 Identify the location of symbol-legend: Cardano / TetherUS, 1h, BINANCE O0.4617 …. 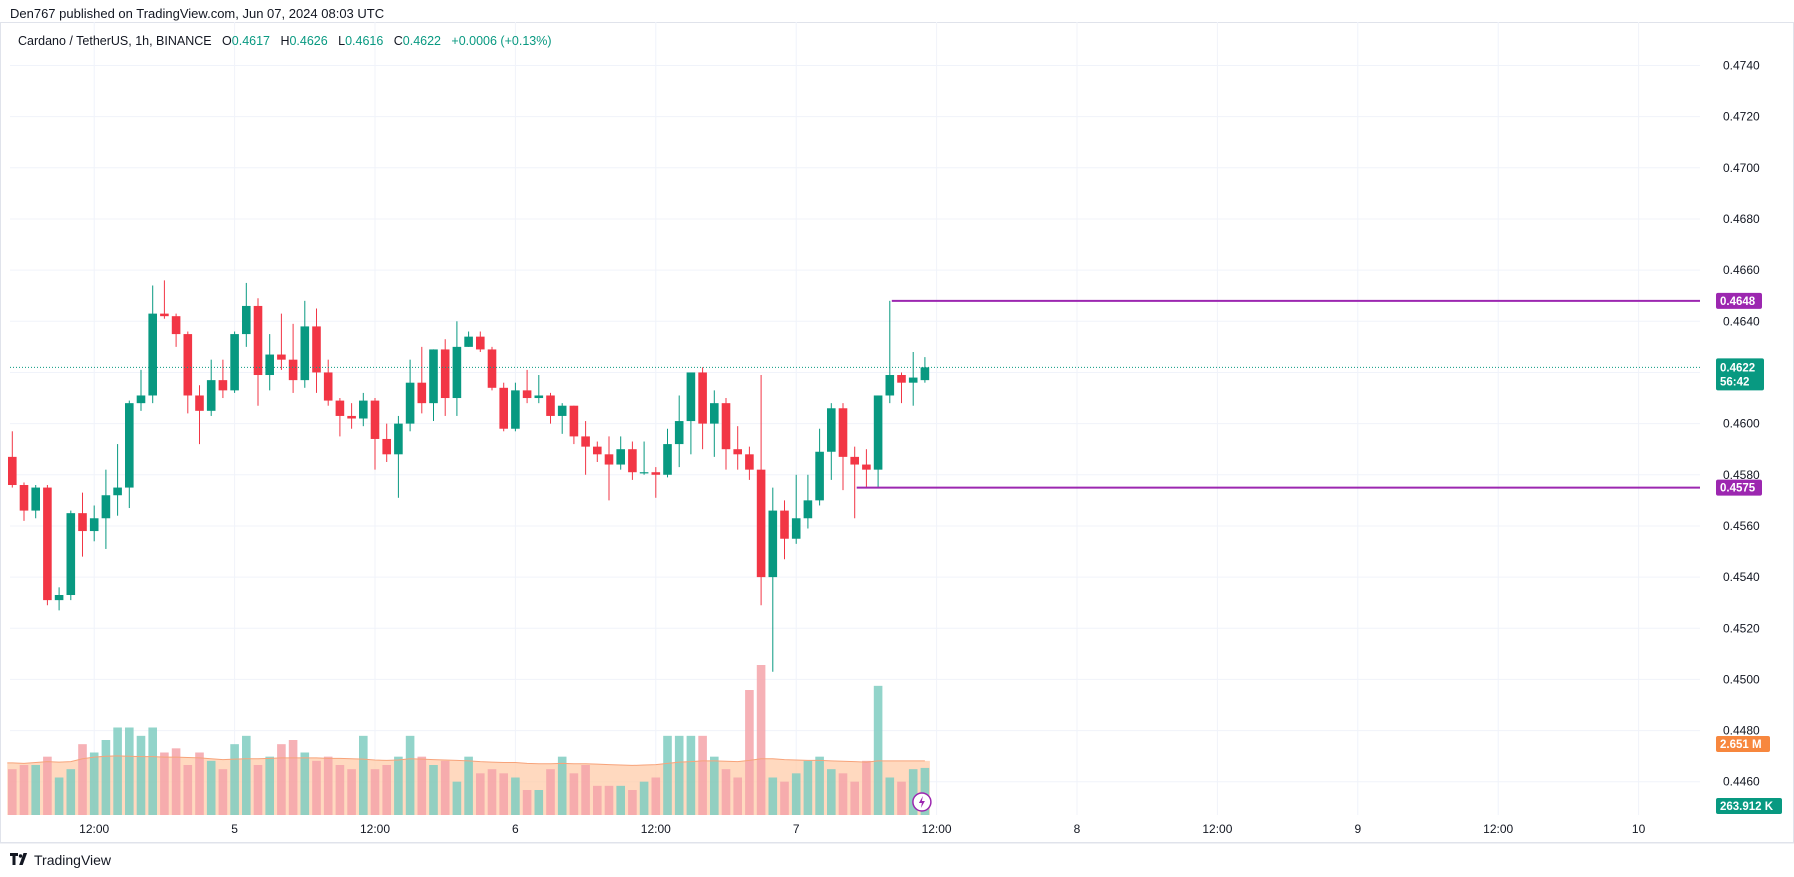
(285, 41).